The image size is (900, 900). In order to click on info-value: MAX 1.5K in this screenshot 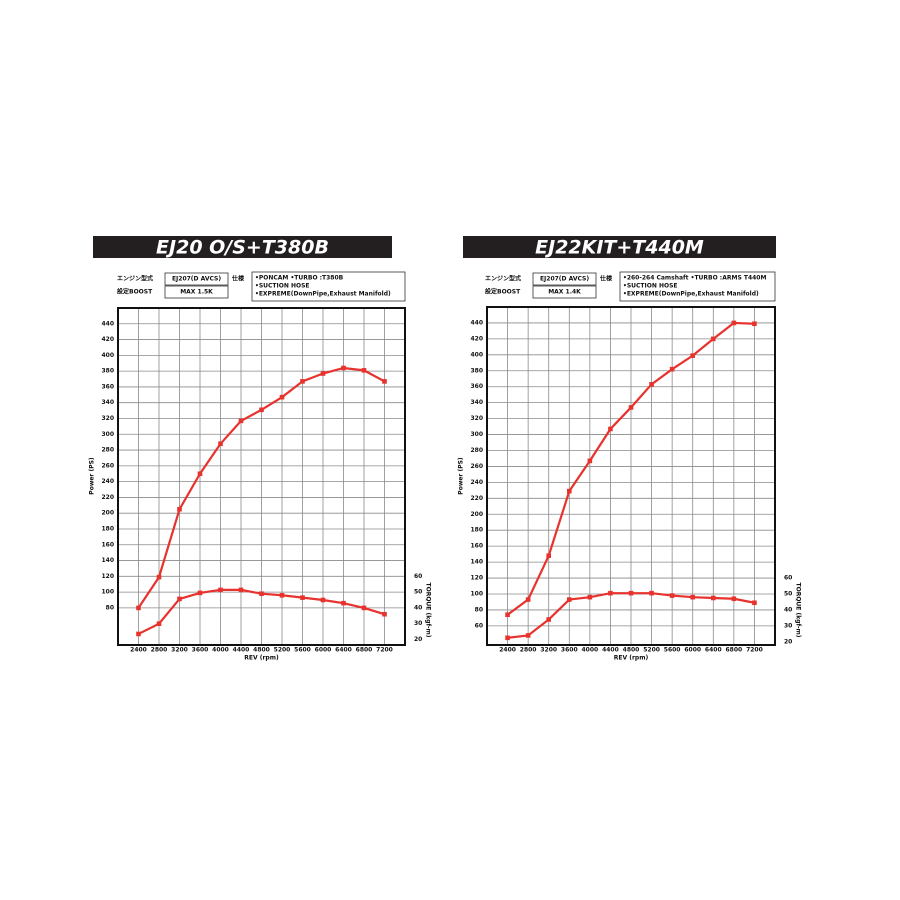, I will do `click(196, 292)`.